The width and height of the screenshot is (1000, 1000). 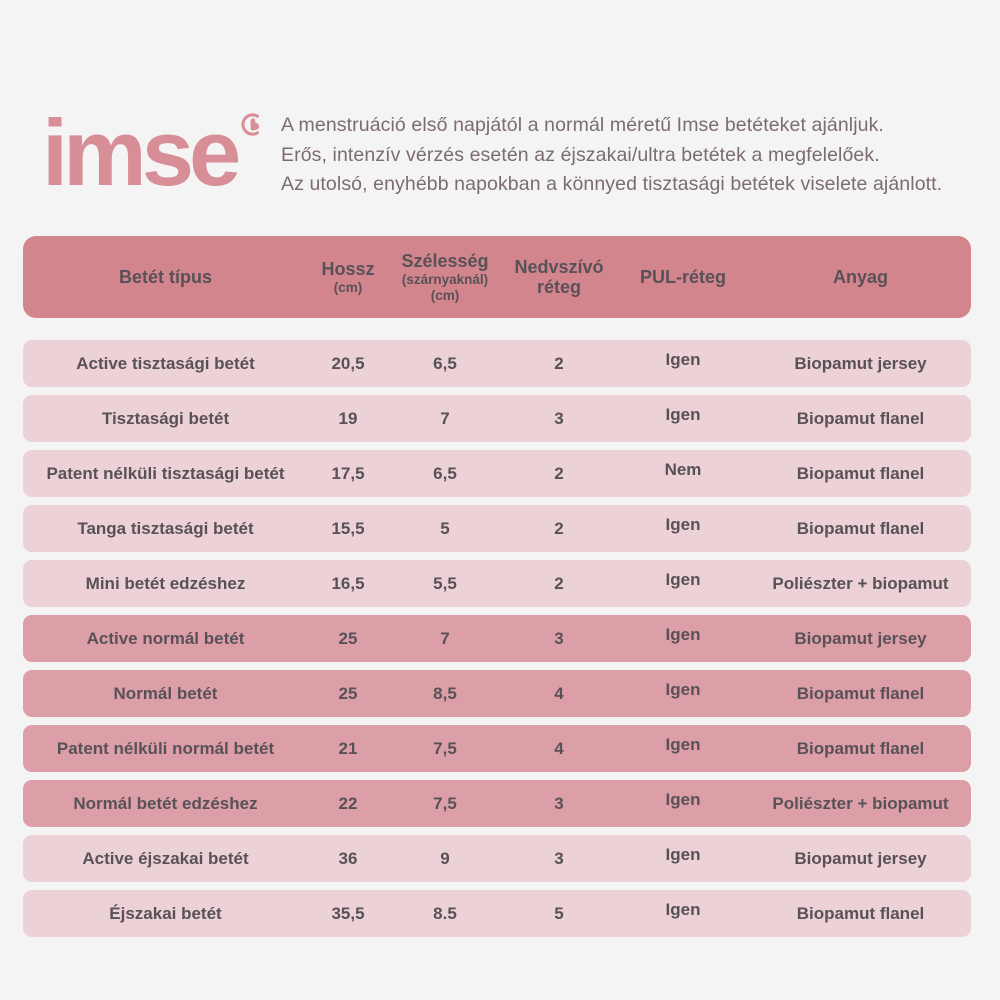 What do you see at coordinates (165, 277) in the screenshot?
I see `column-header-betet-tipus: Betét típus` at bounding box center [165, 277].